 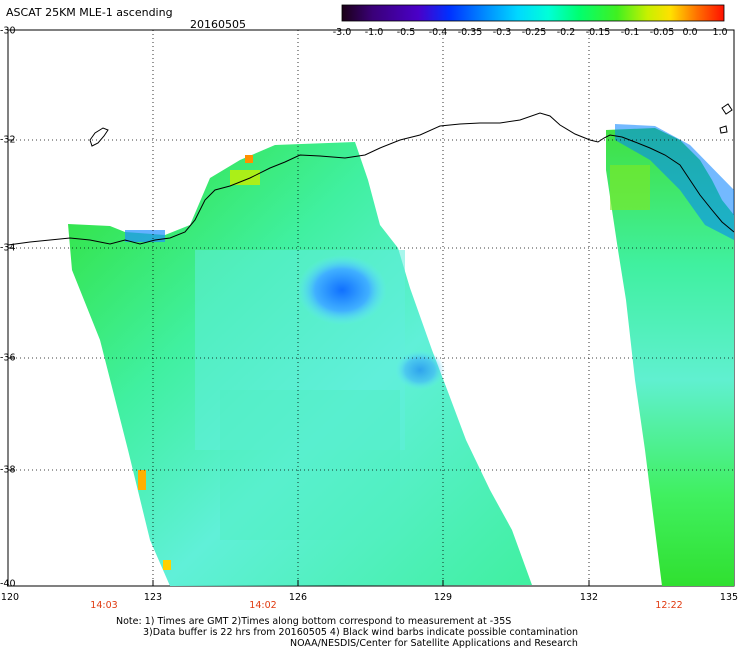 What do you see at coordinates (8, 358) in the screenshot?
I see `lat-label: -36` at bounding box center [8, 358].